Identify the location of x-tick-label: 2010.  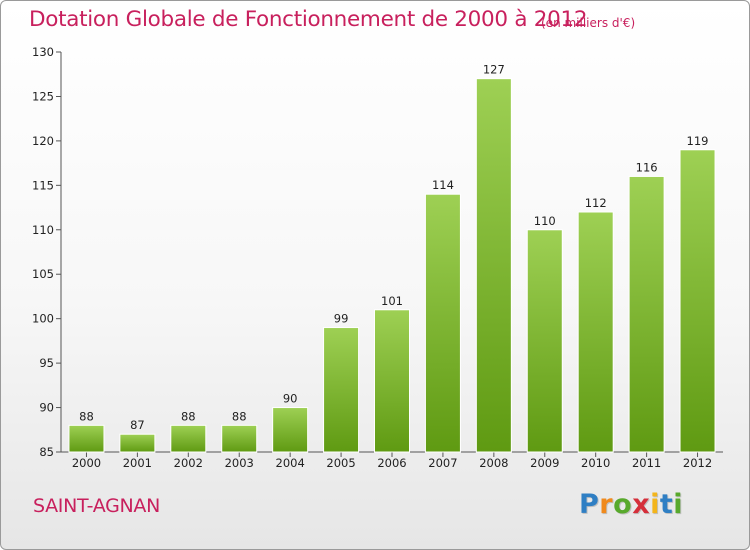
(595, 463).